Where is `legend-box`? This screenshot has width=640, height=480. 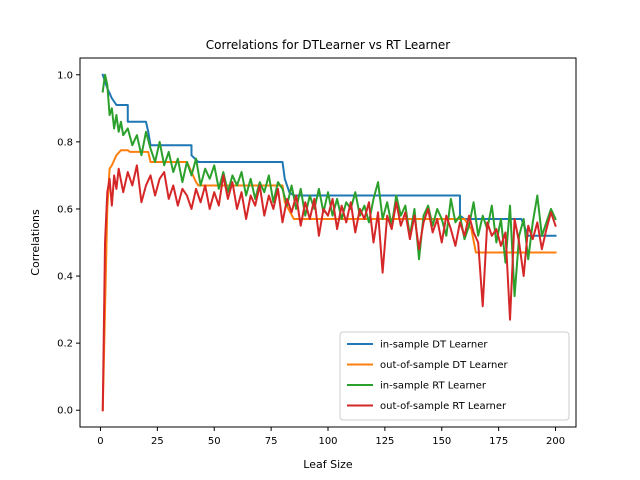 legend-box is located at coordinates (454, 376).